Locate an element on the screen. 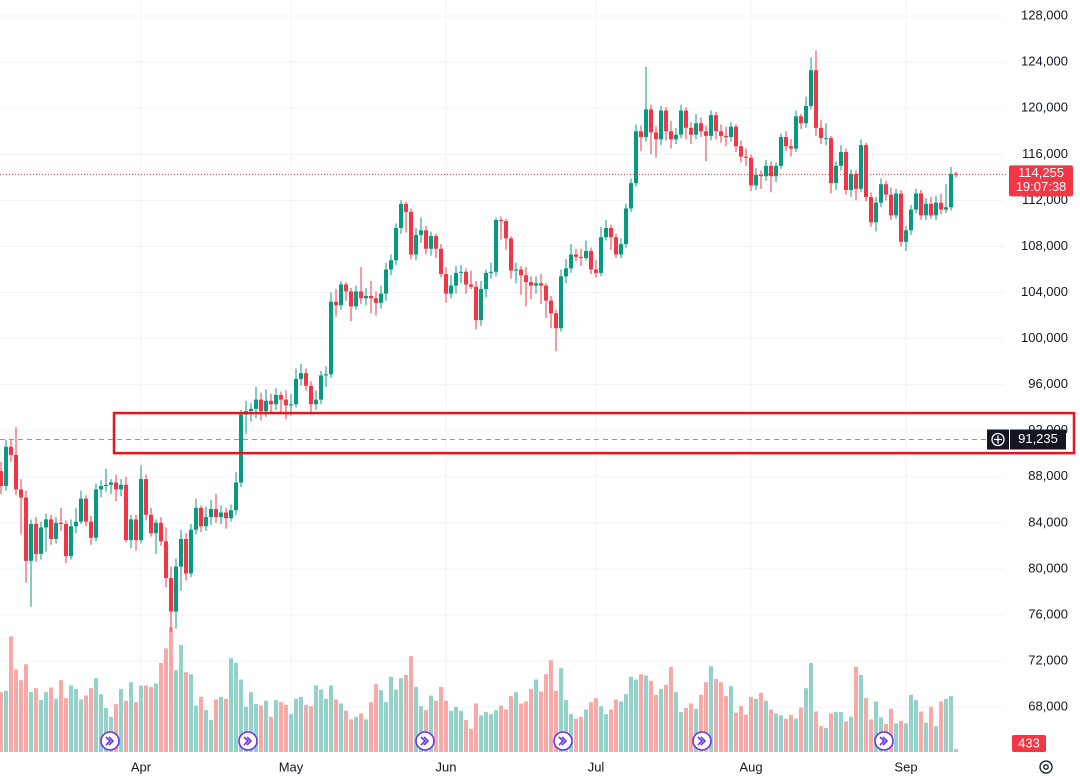  last-price-label: 114,255 is located at coordinates (1041, 172).